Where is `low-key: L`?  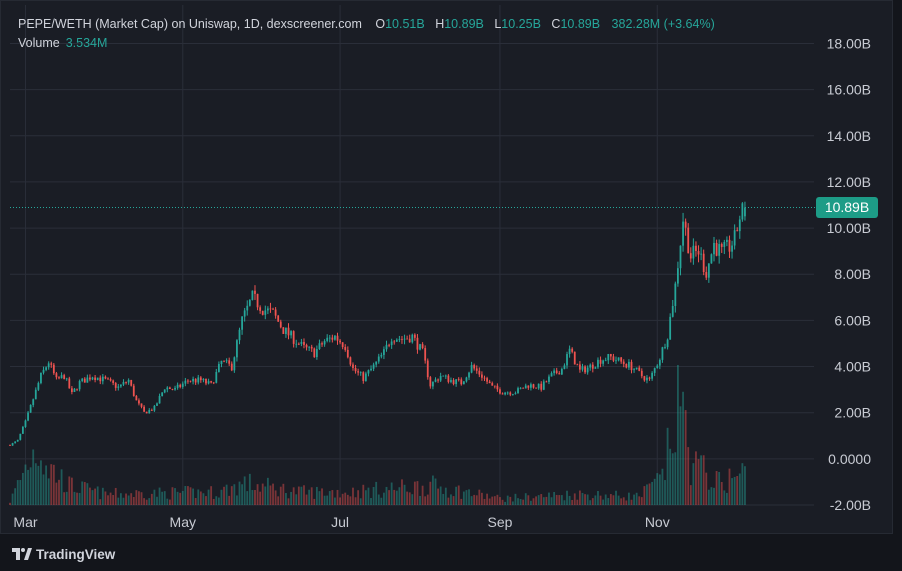
low-key: L is located at coordinates (498, 24).